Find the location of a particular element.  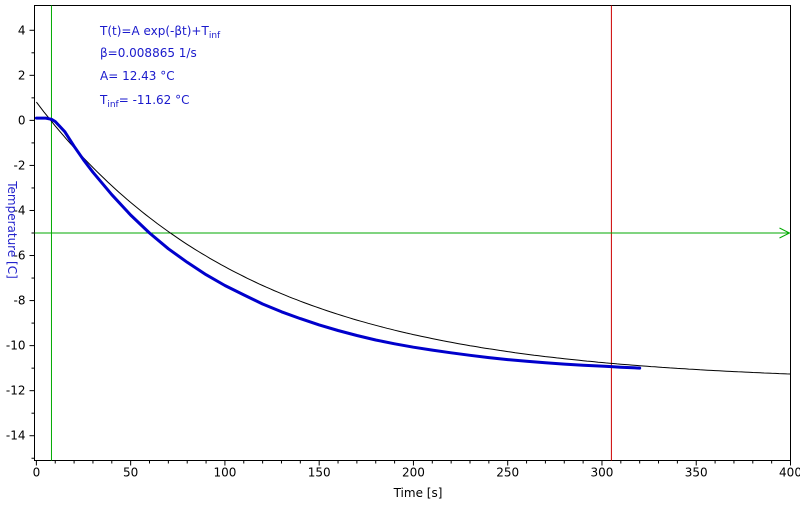

tinf-text: Tinf= -11.62 °C is located at coordinates (144, 101).